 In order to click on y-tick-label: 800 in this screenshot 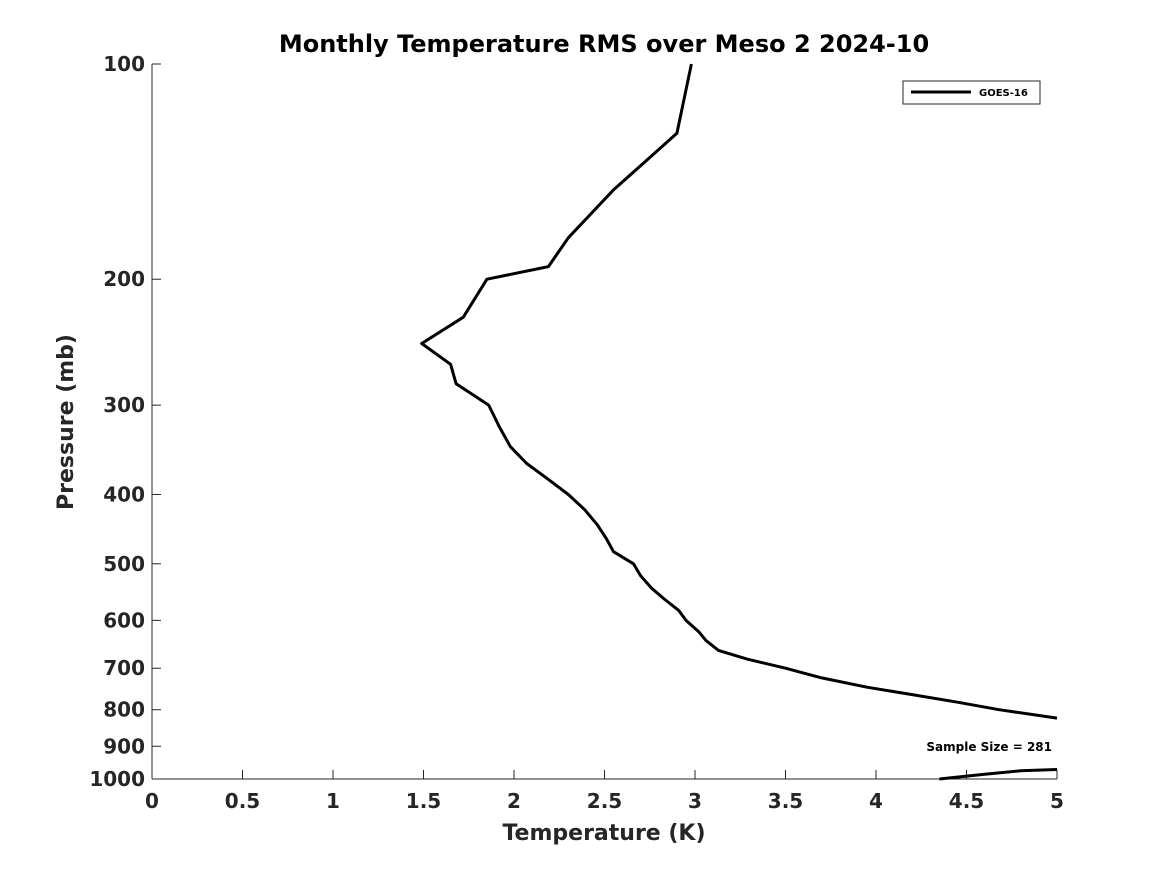, I will do `click(124, 710)`.